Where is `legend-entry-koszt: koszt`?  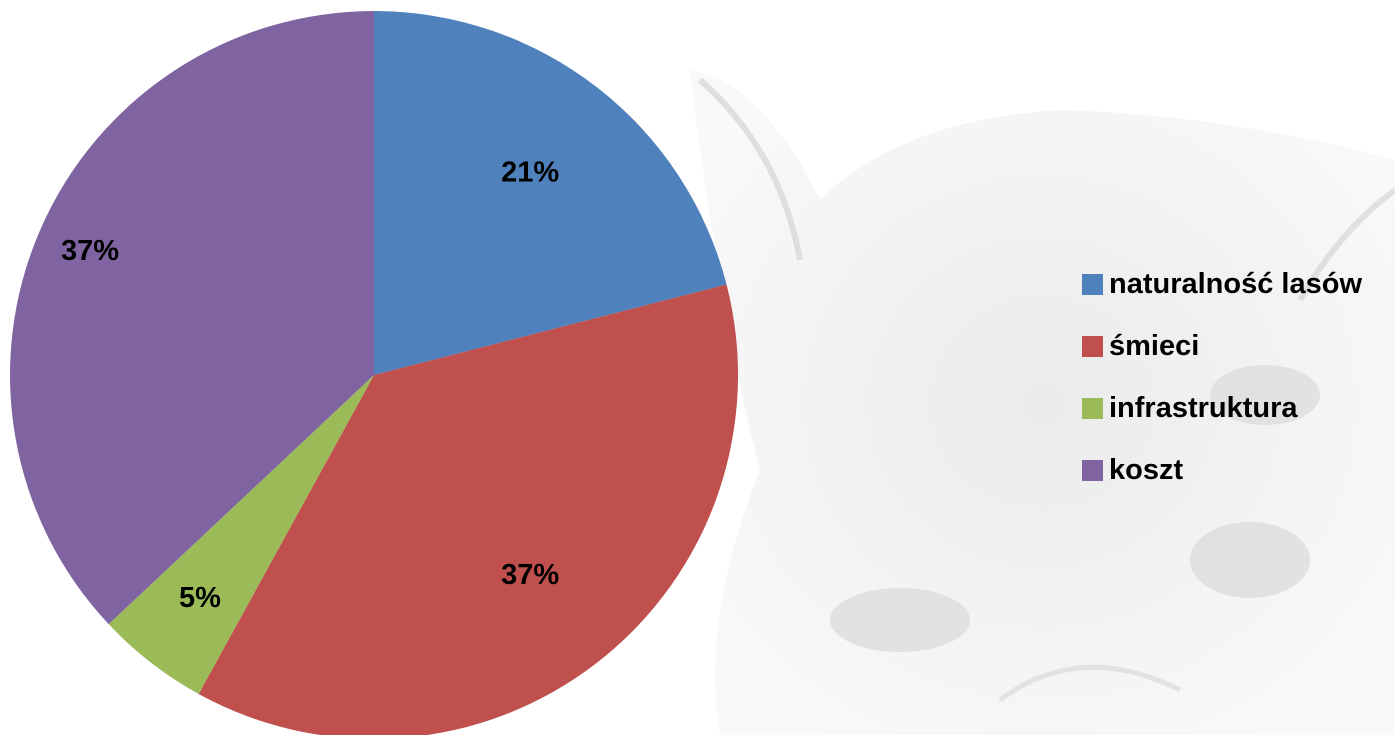
legend-entry-koszt: koszt is located at coordinates (1237, 470).